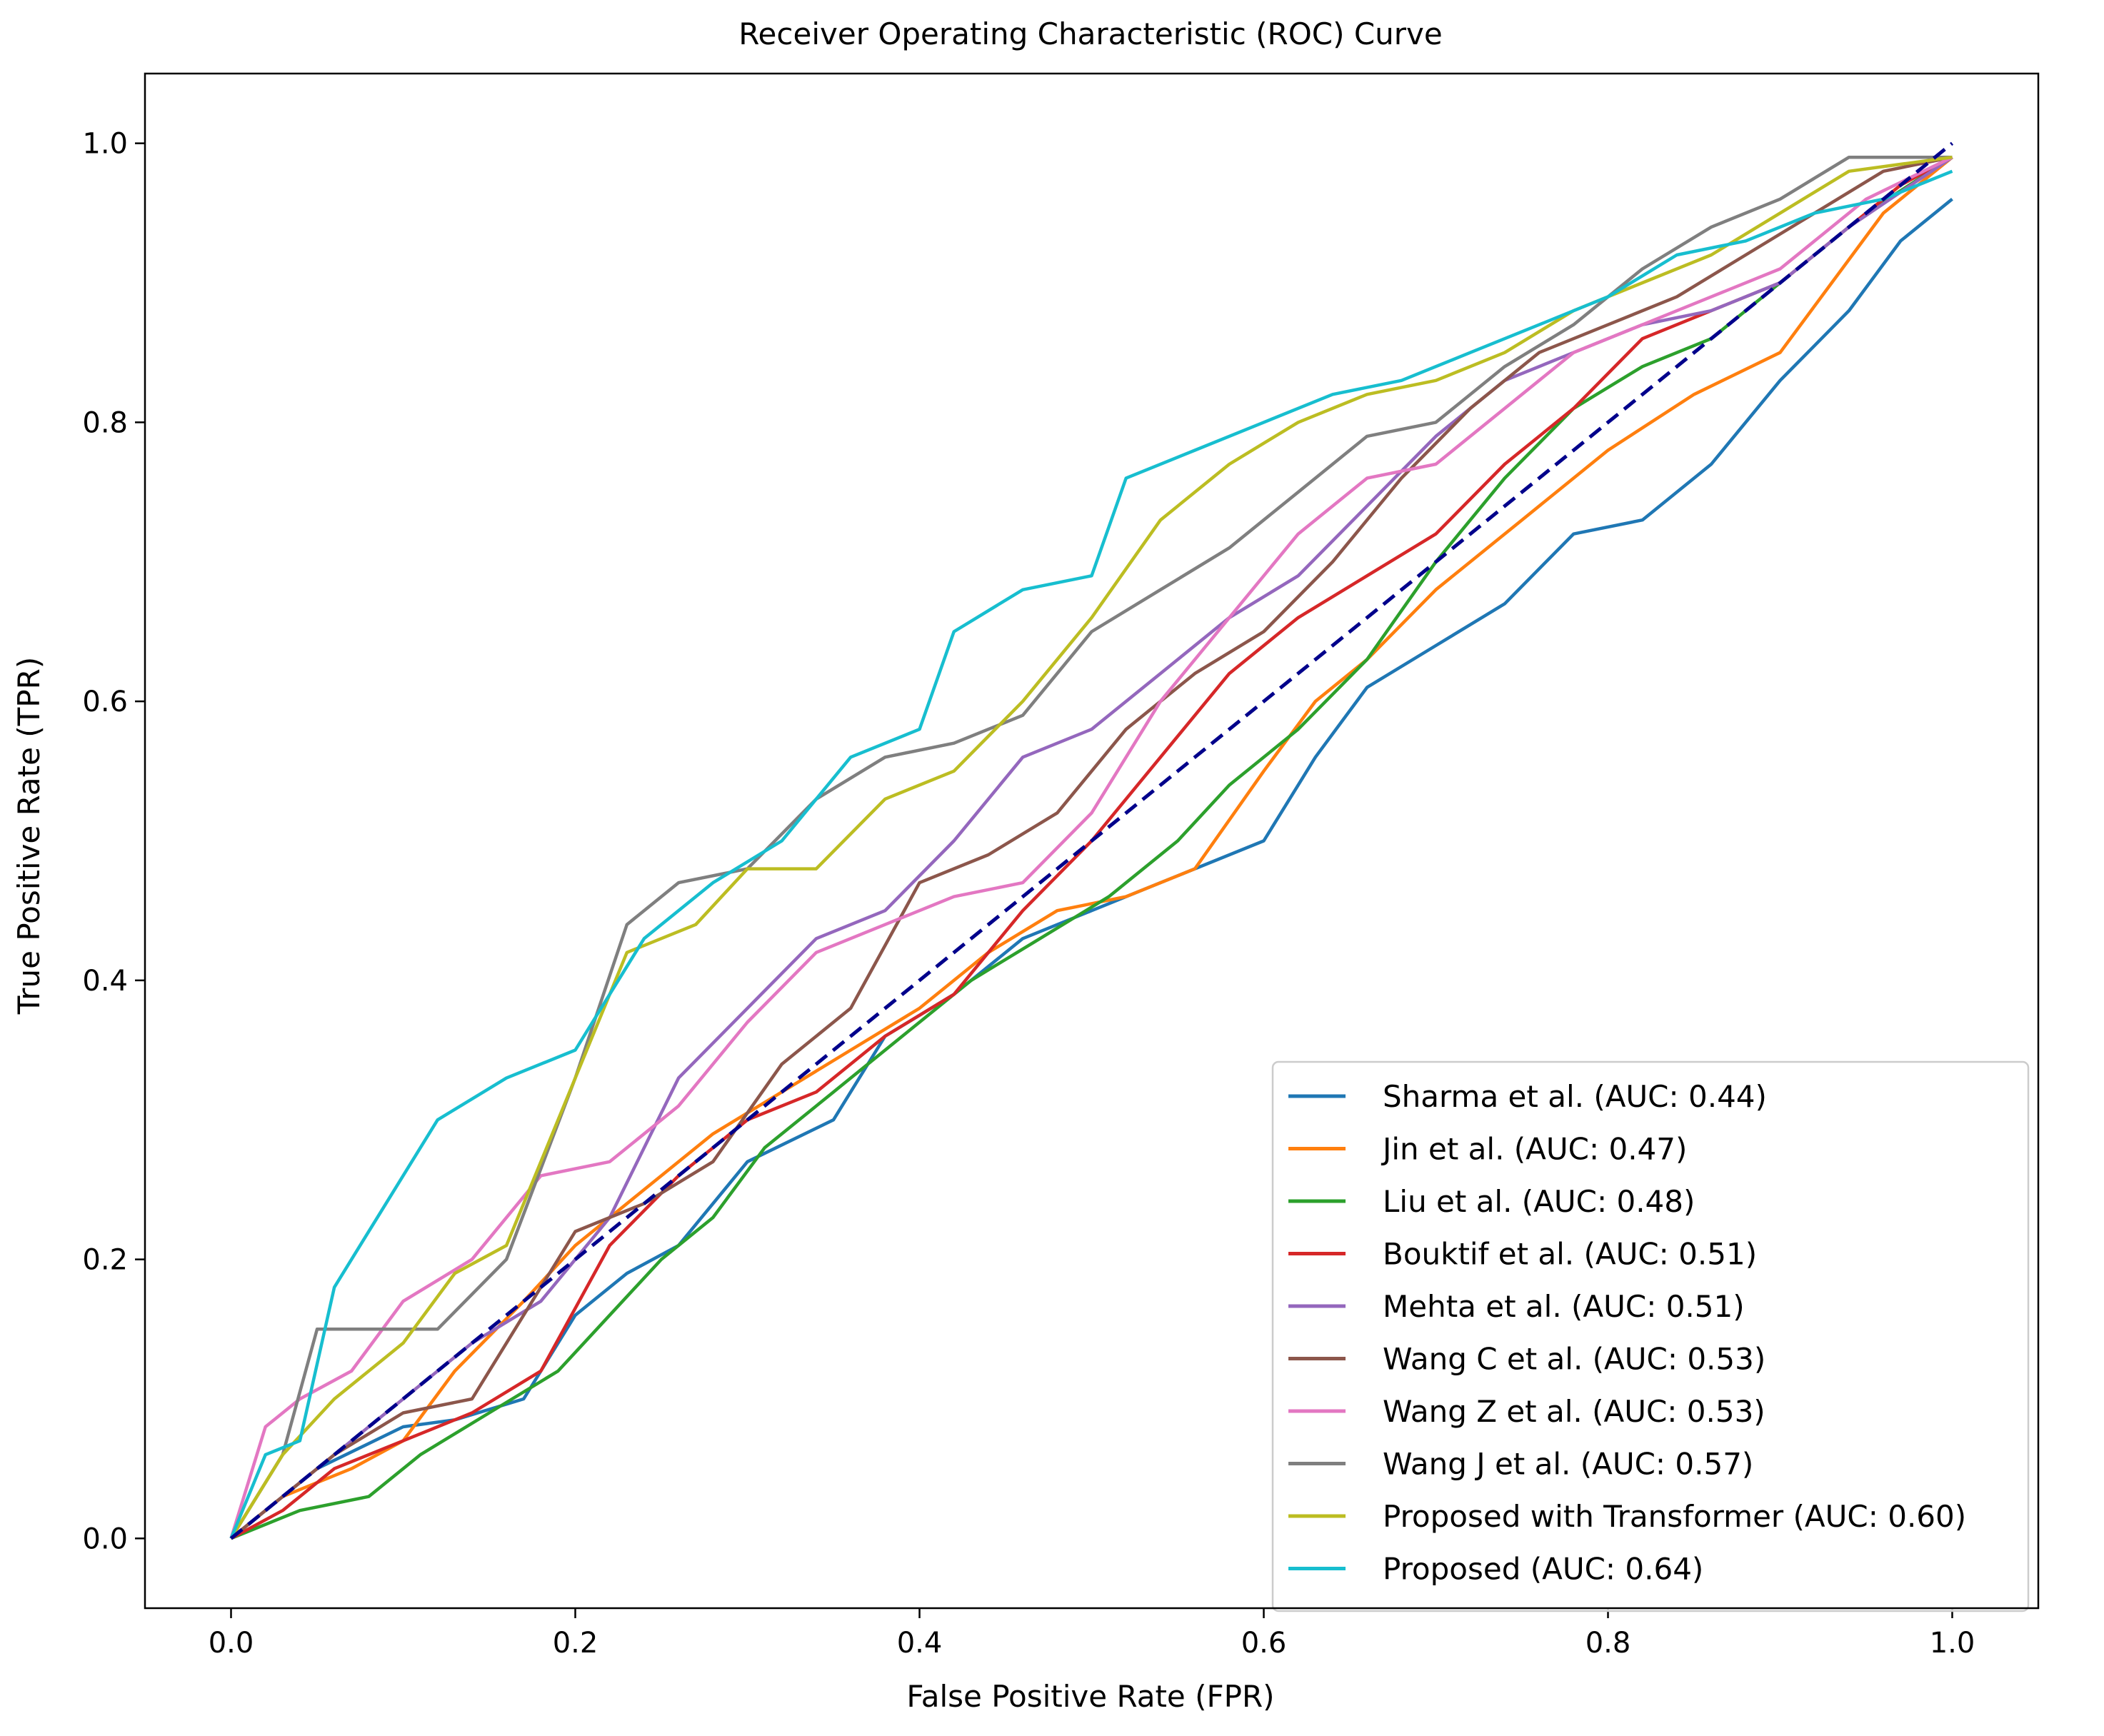  What do you see at coordinates (105, 144) in the screenshot?
I see `y-tick-label: 1.0` at bounding box center [105, 144].